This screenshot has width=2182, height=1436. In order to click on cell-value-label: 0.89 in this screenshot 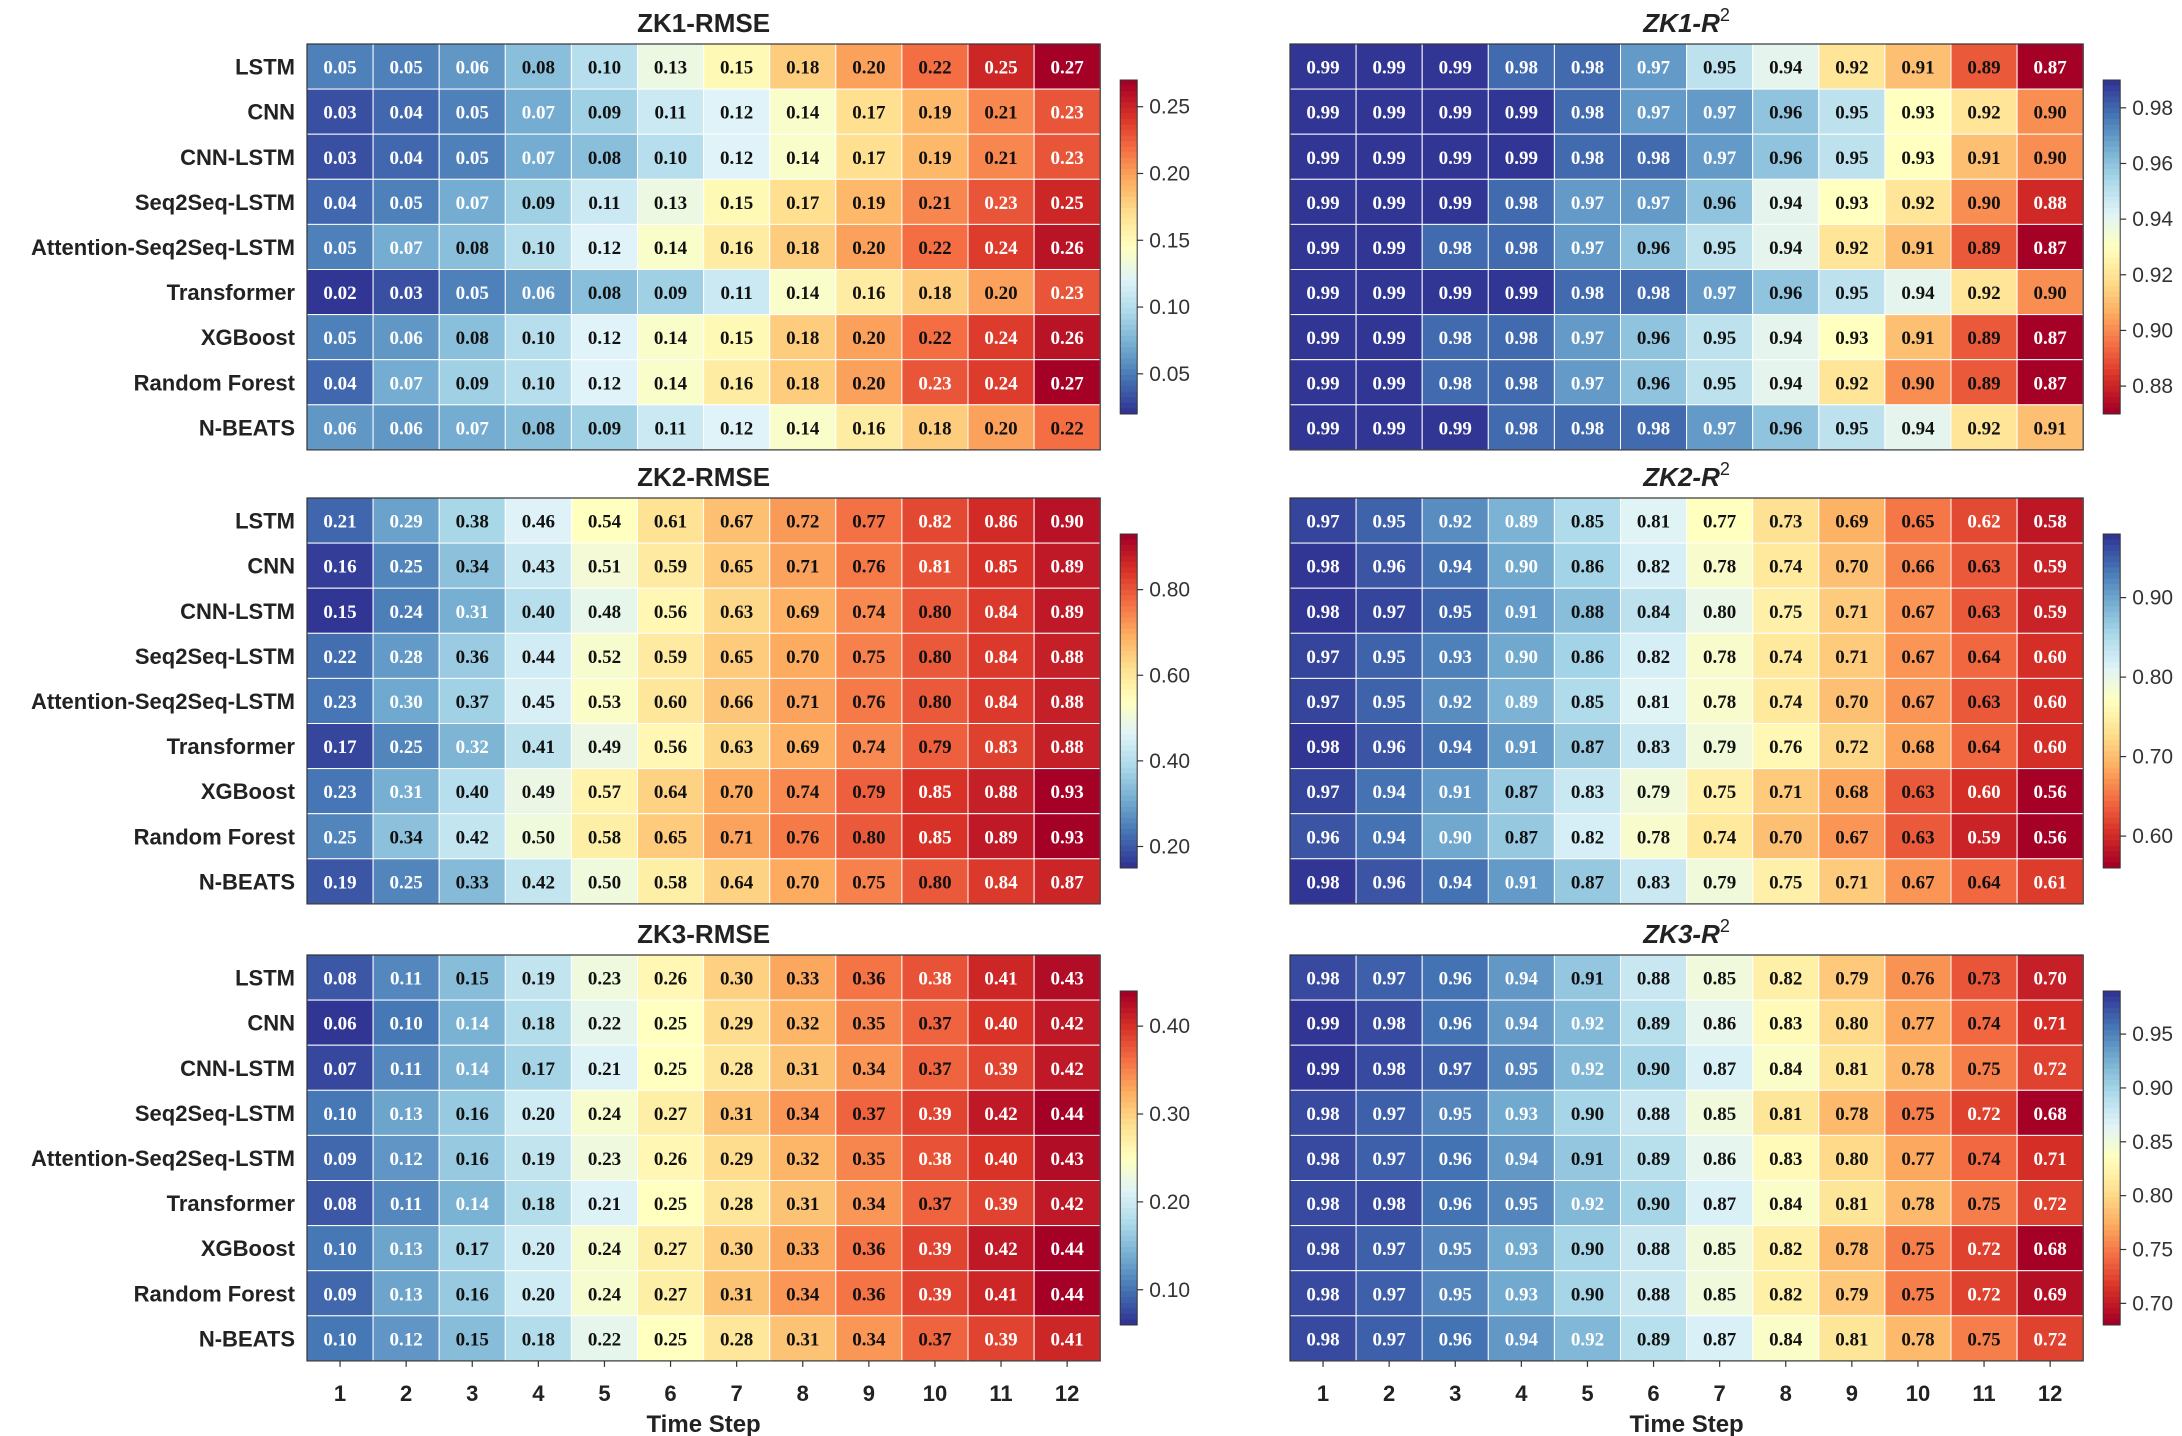, I will do `click(1067, 612)`.